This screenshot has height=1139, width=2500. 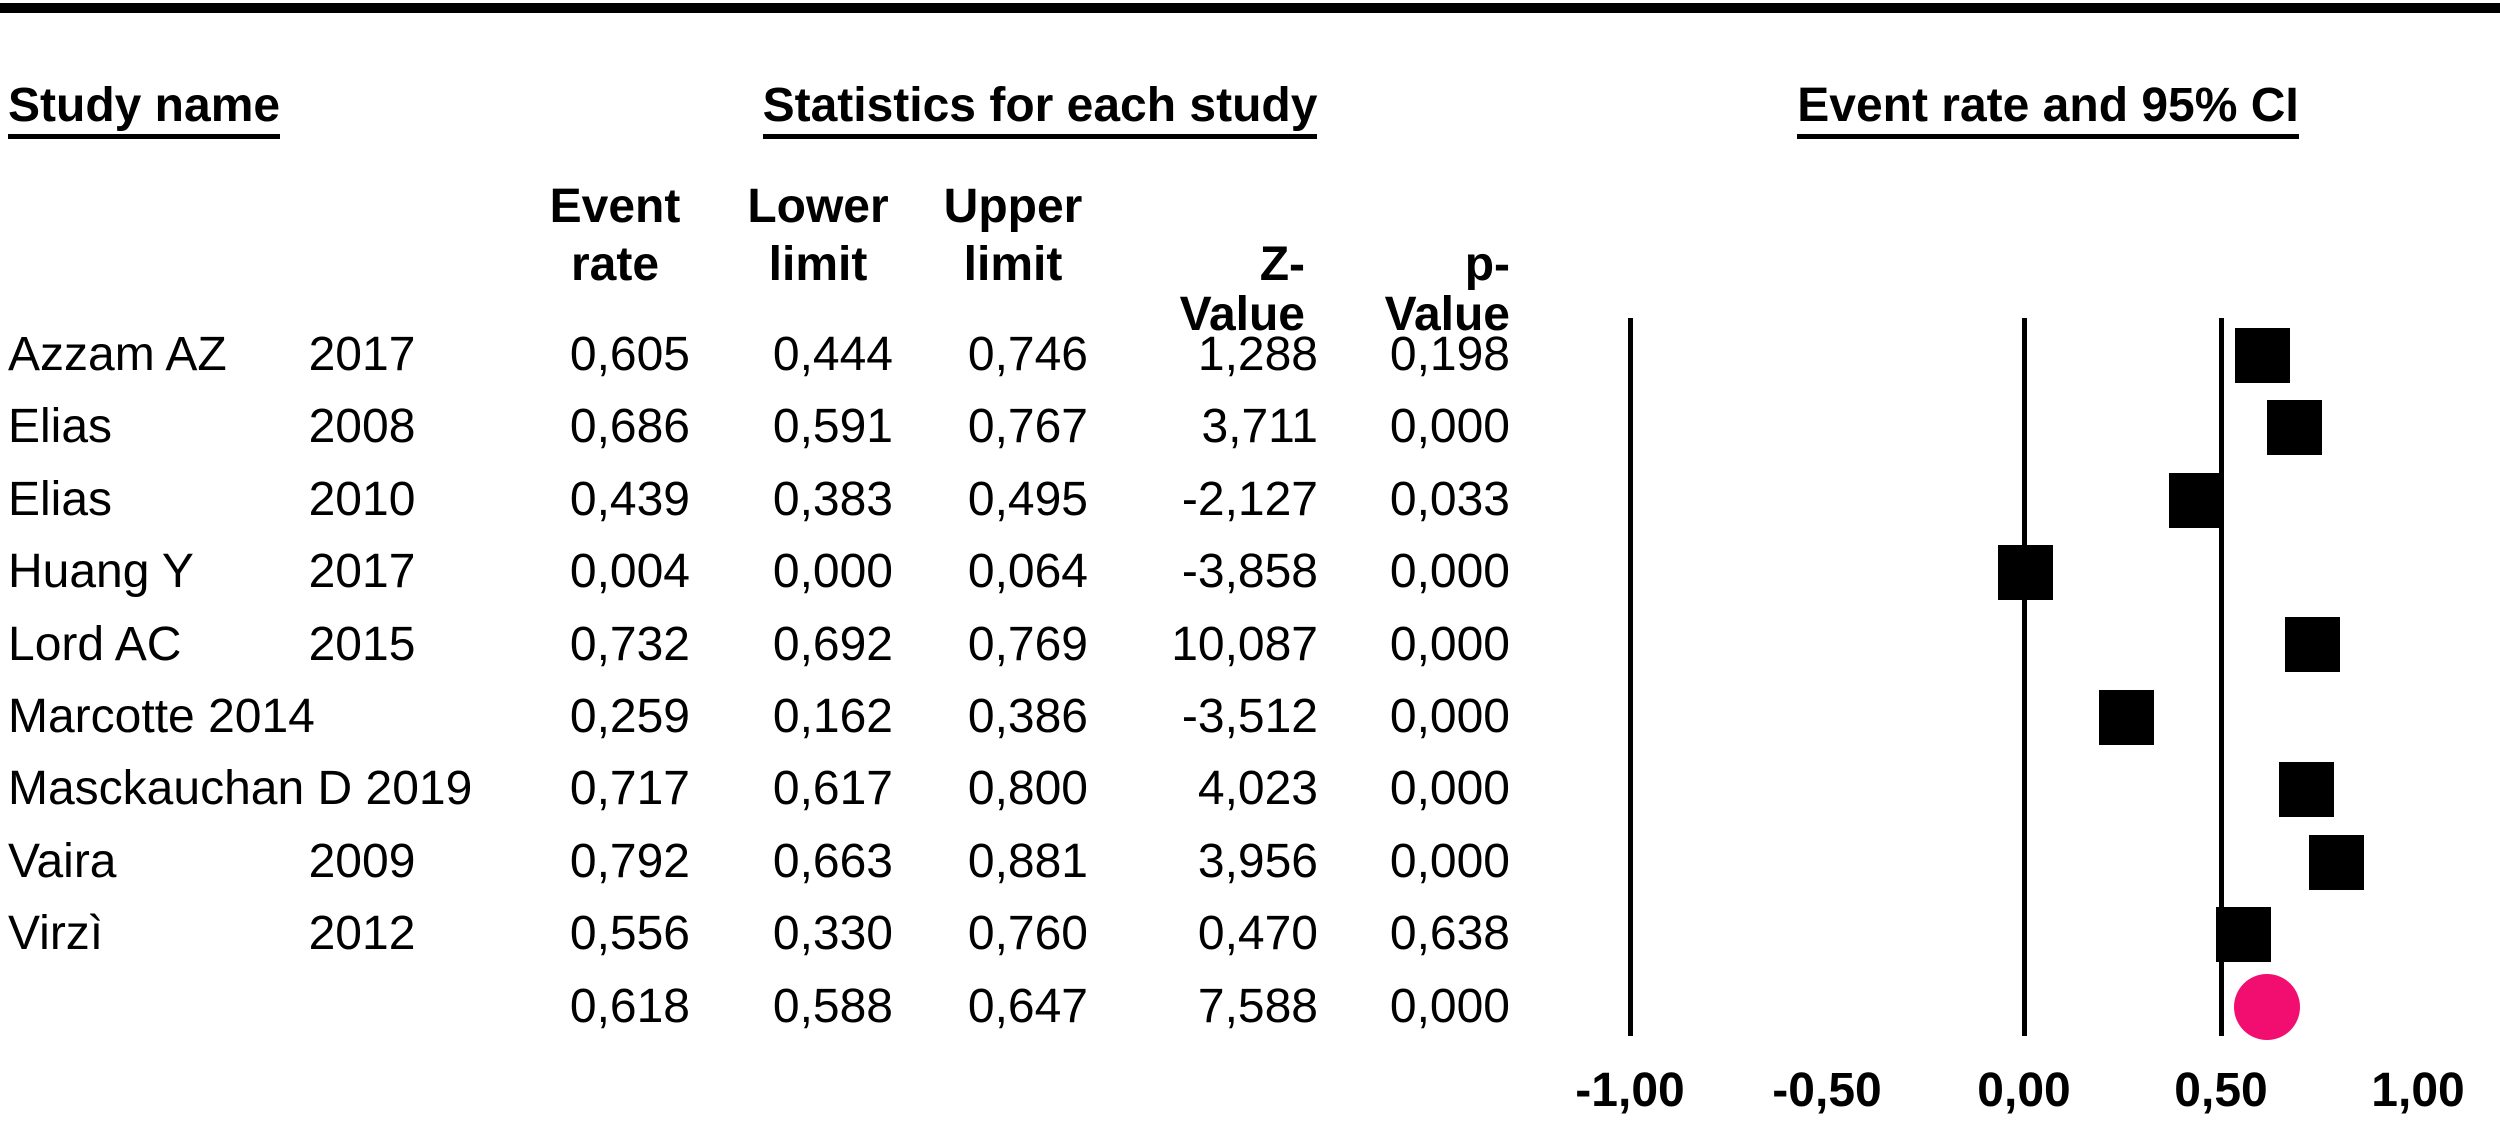 What do you see at coordinates (1027, 789) in the screenshot?
I see `upper-limit-value: 0,800` at bounding box center [1027, 789].